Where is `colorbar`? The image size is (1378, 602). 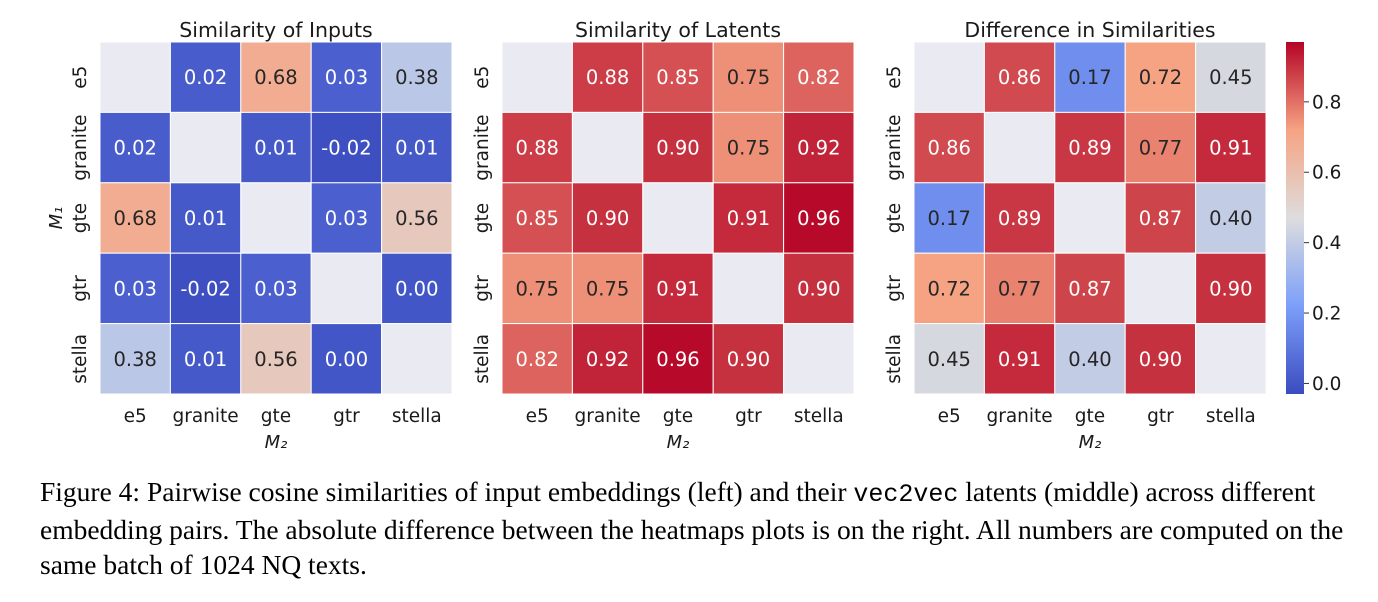 colorbar is located at coordinates (1295, 218).